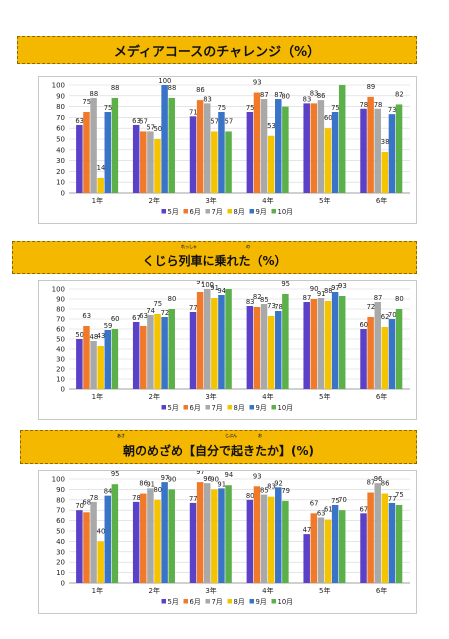 This screenshot has width=449, height=639. I want to click on furigana: れっしゃ, so click(189, 246).